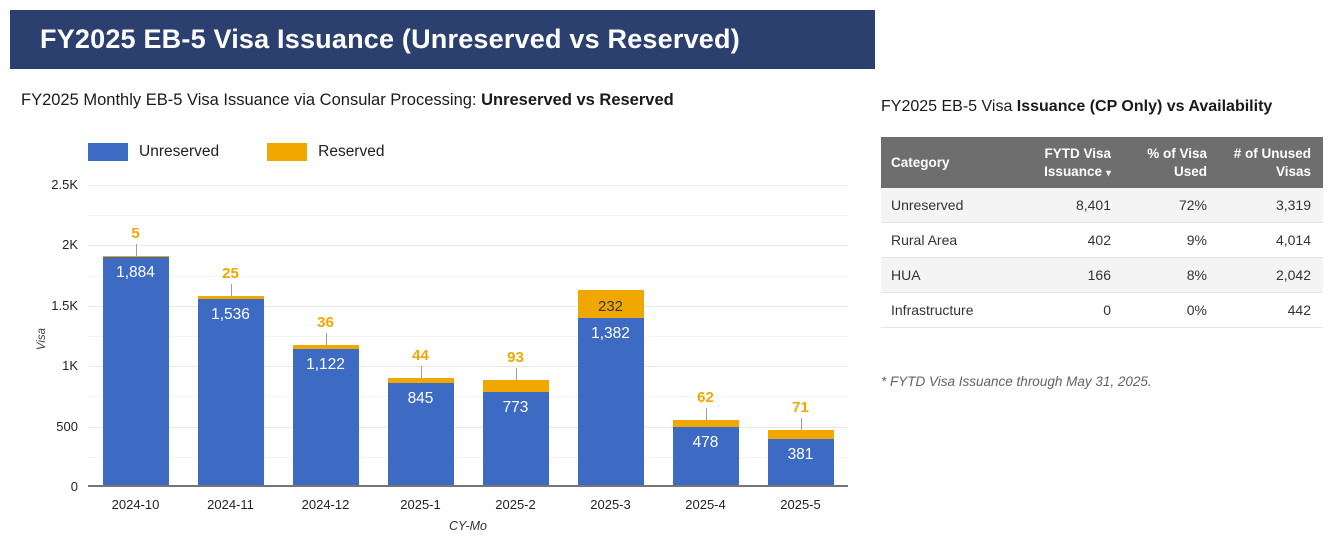 The width and height of the screenshot is (1329, 538). Describe the element at coordinates (1069, 275) in the screenshot. I see `value-cell: 166` at that location.